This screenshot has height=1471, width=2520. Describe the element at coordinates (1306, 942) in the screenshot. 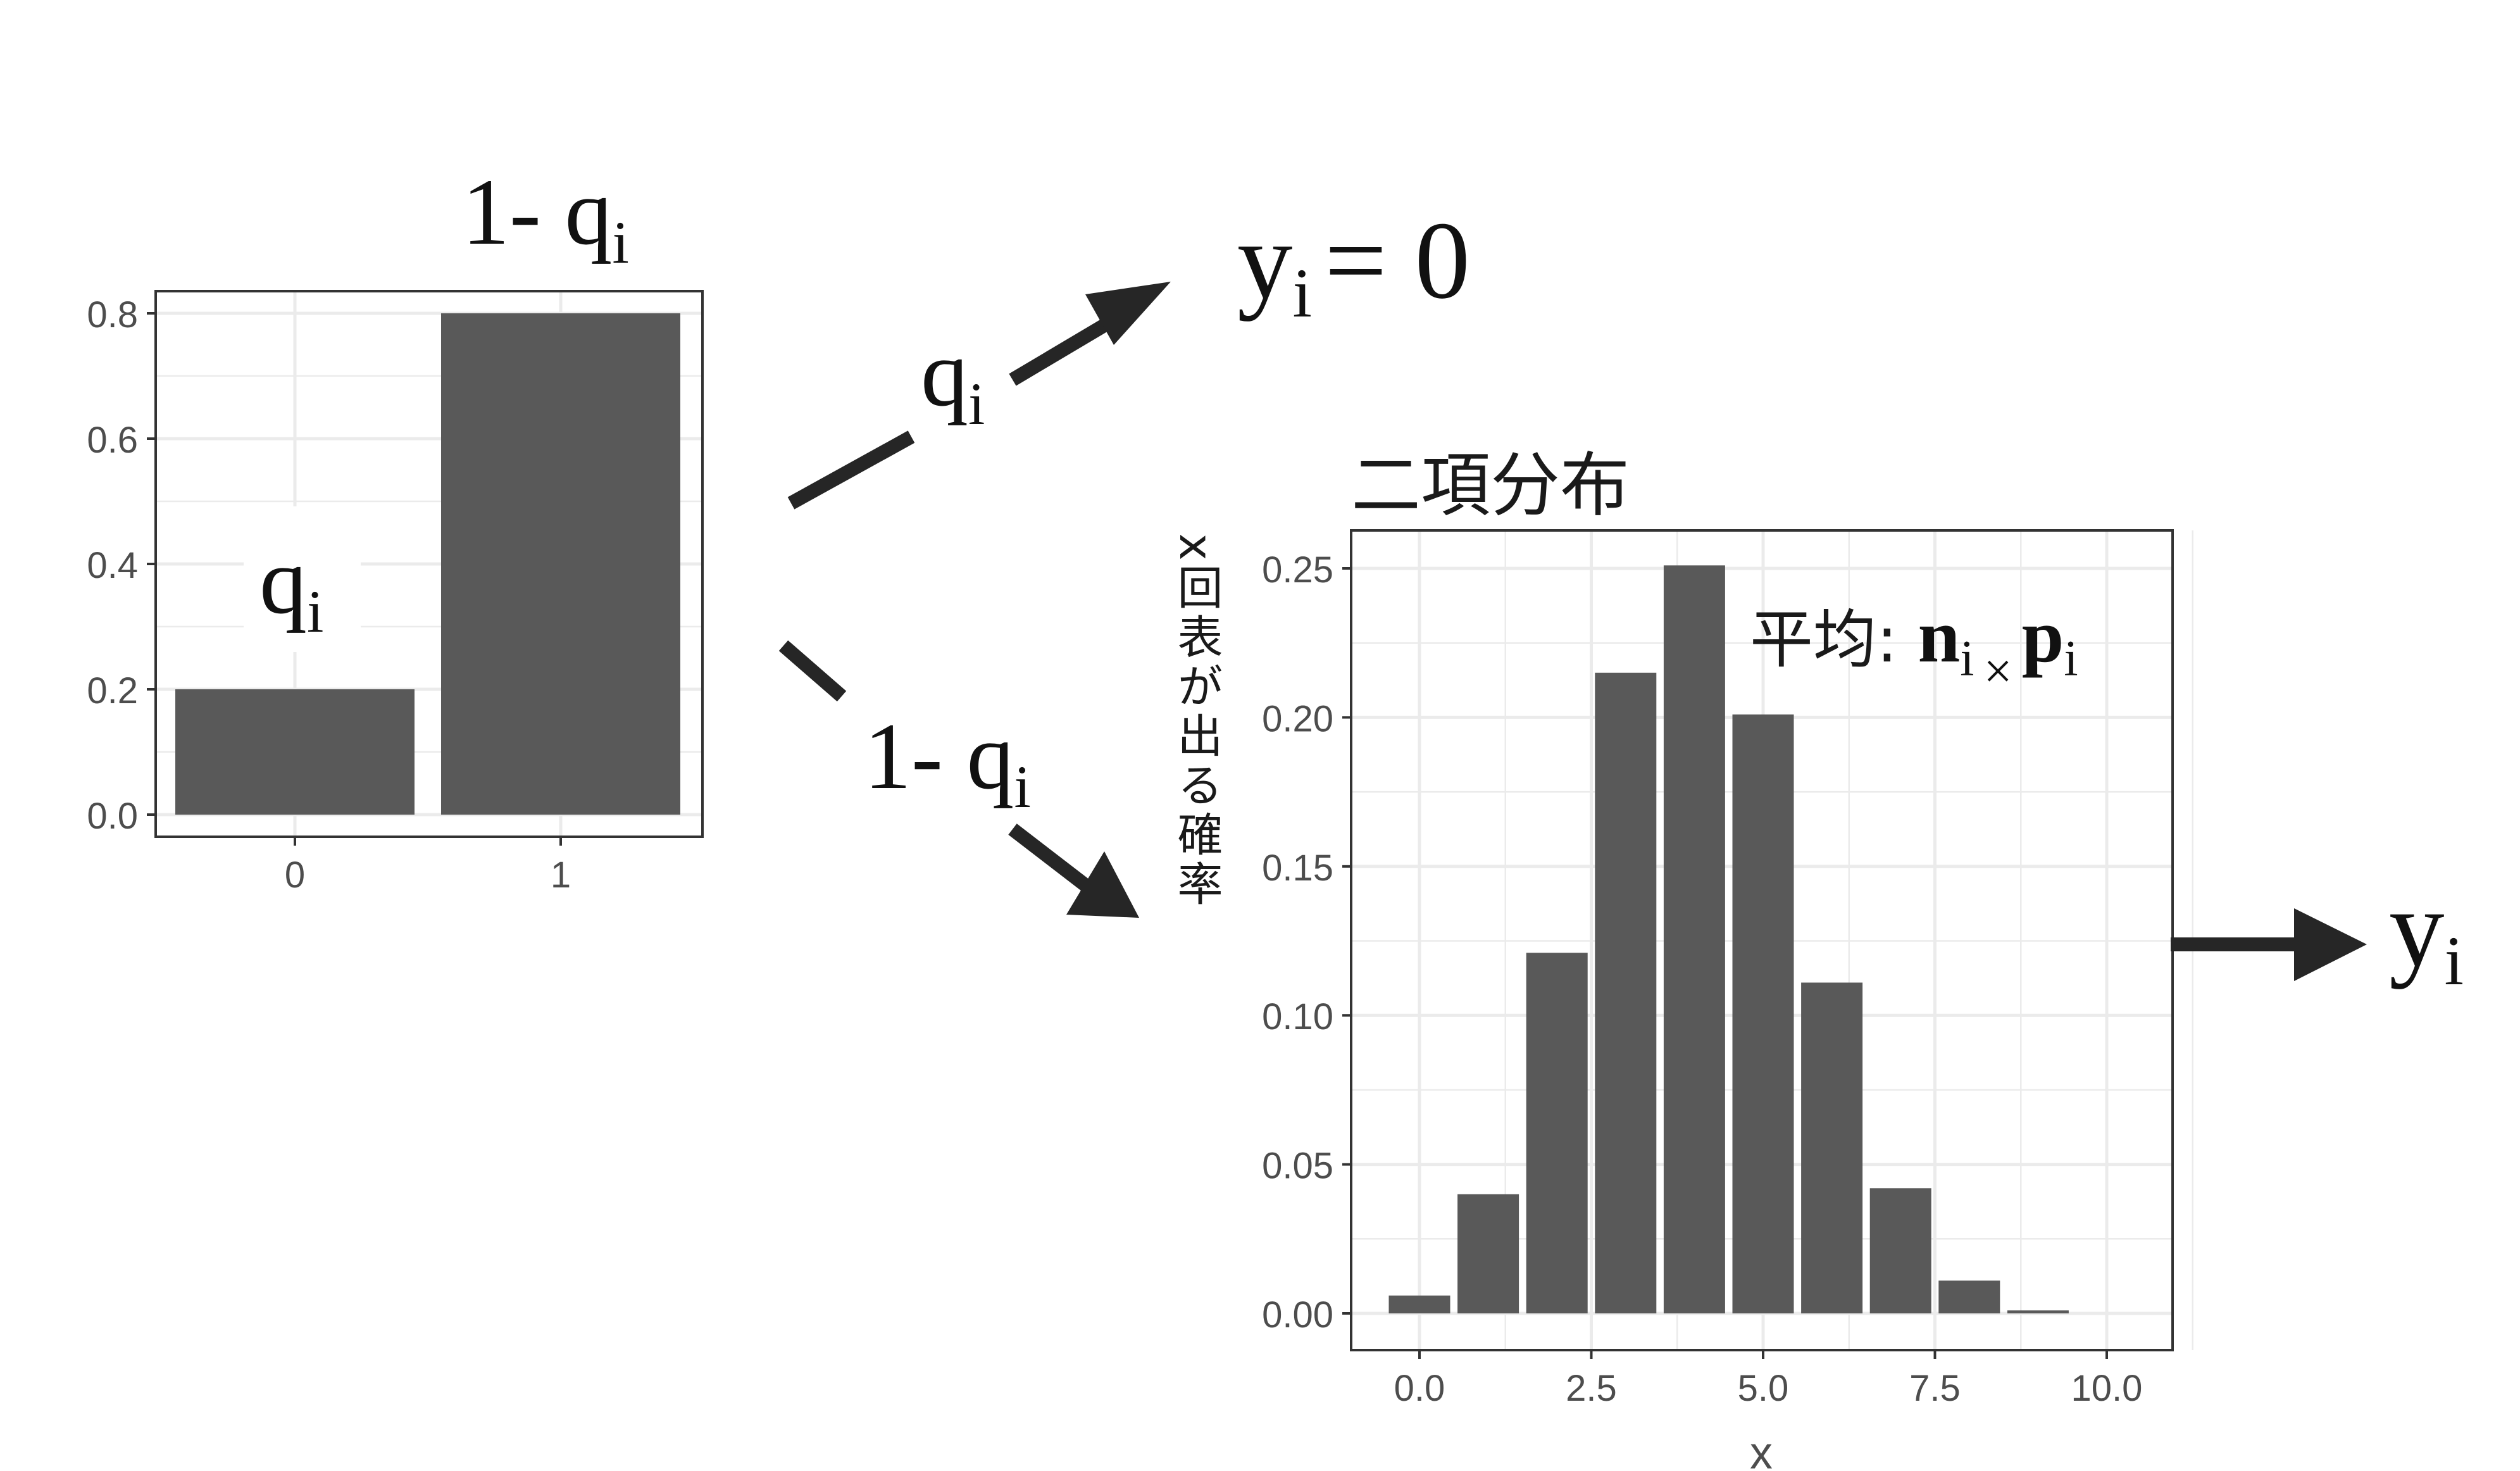

I see `binomial-y-ticks: 0.00 0.05 0.10 0.15 0.20 0.25` at that location.